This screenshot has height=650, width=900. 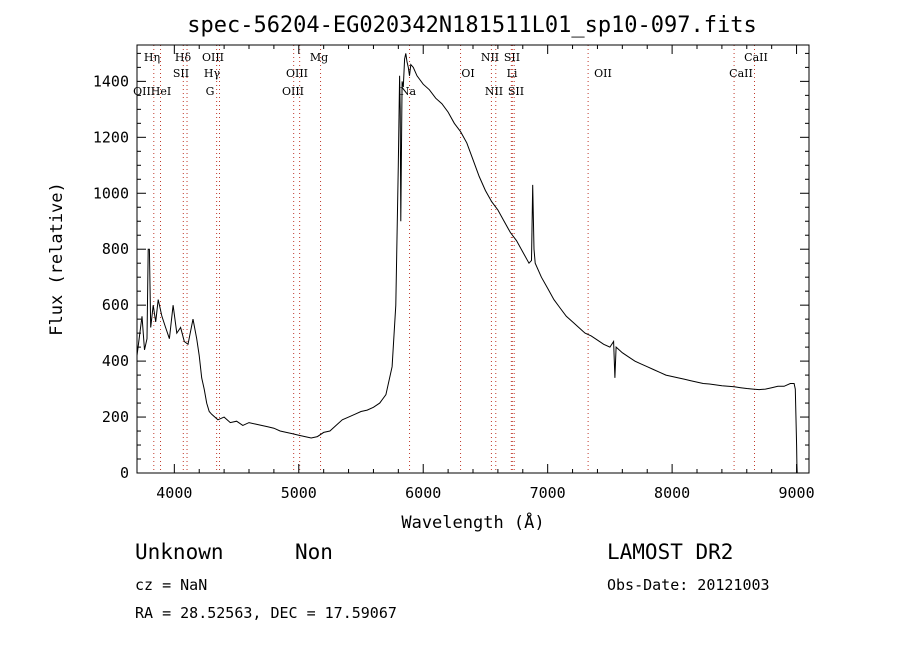 I want to click on line-label: Hδ, so click(x=183, y=57).